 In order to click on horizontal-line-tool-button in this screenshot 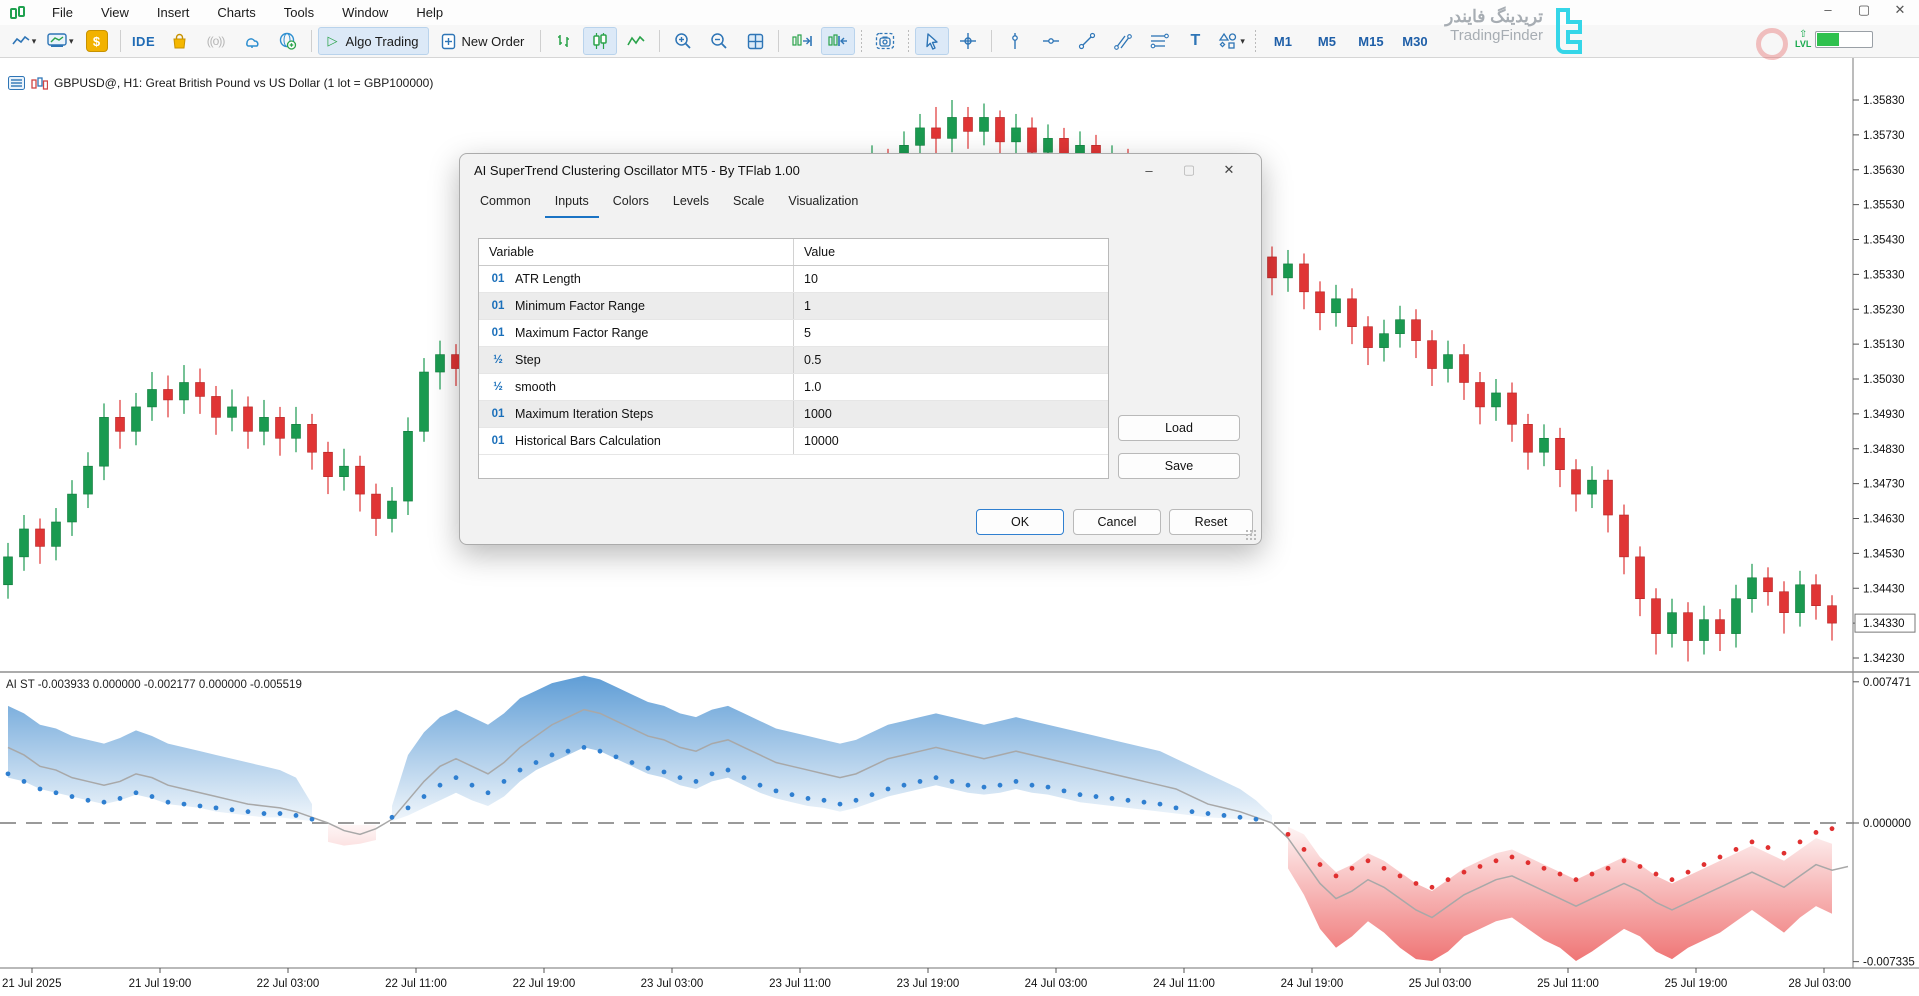, I will do `click(1051, 41)`.